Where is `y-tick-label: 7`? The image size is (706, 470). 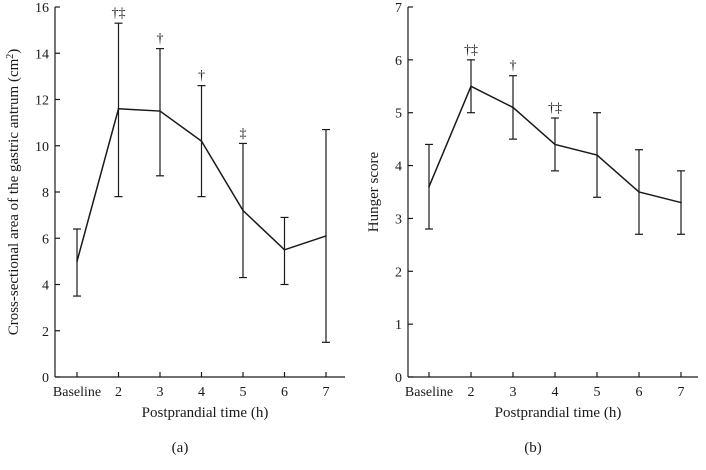 y-tick-label: 7 is located at coordinates (398, 8).